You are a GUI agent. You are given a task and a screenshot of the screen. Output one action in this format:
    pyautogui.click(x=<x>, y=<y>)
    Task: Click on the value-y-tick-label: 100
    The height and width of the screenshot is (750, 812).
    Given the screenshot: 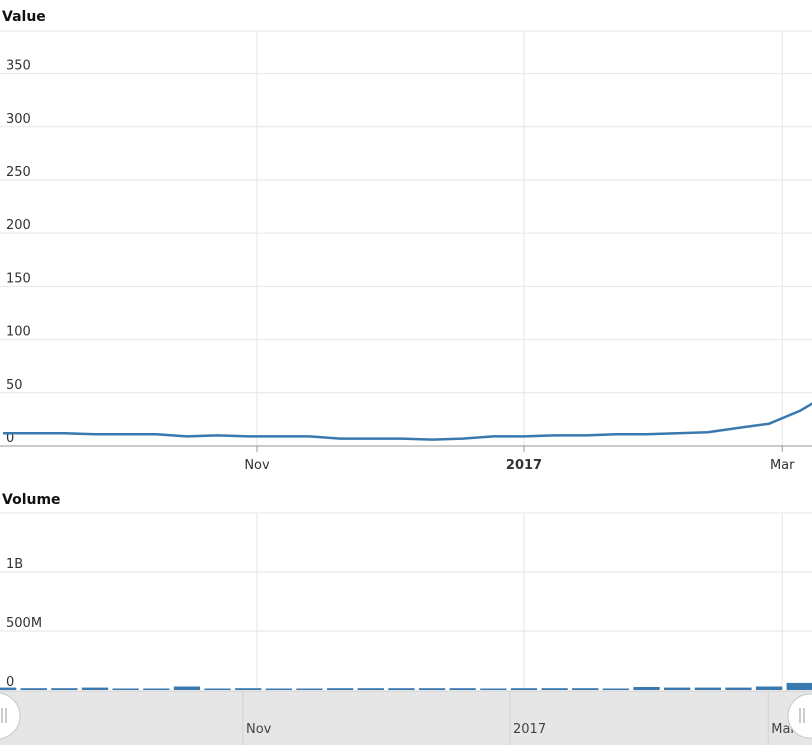 What is the action you would take?
    pyautogui.click(x=18, y=332)
    